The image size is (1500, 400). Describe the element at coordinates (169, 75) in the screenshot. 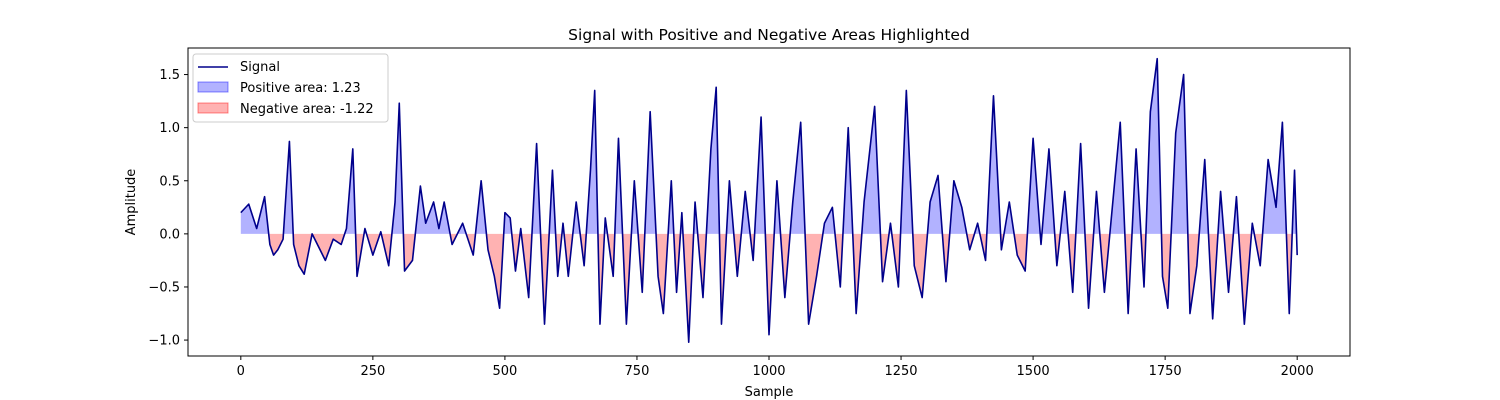

I see `y-tick-label: 1.5` at that location.